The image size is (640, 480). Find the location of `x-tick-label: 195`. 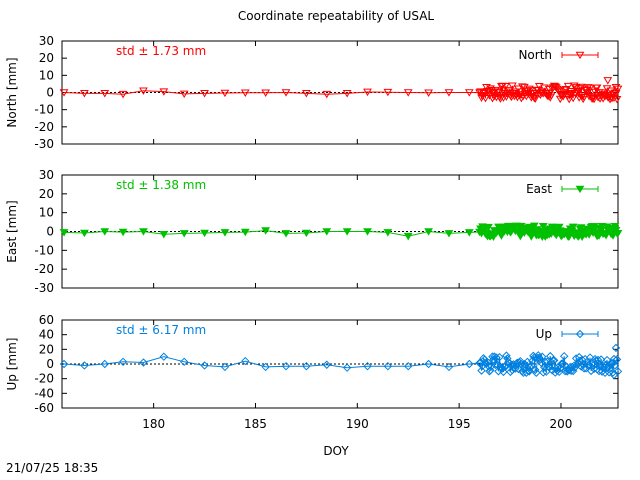

x-tick-label: 195 is located at coordinates (459, 424).